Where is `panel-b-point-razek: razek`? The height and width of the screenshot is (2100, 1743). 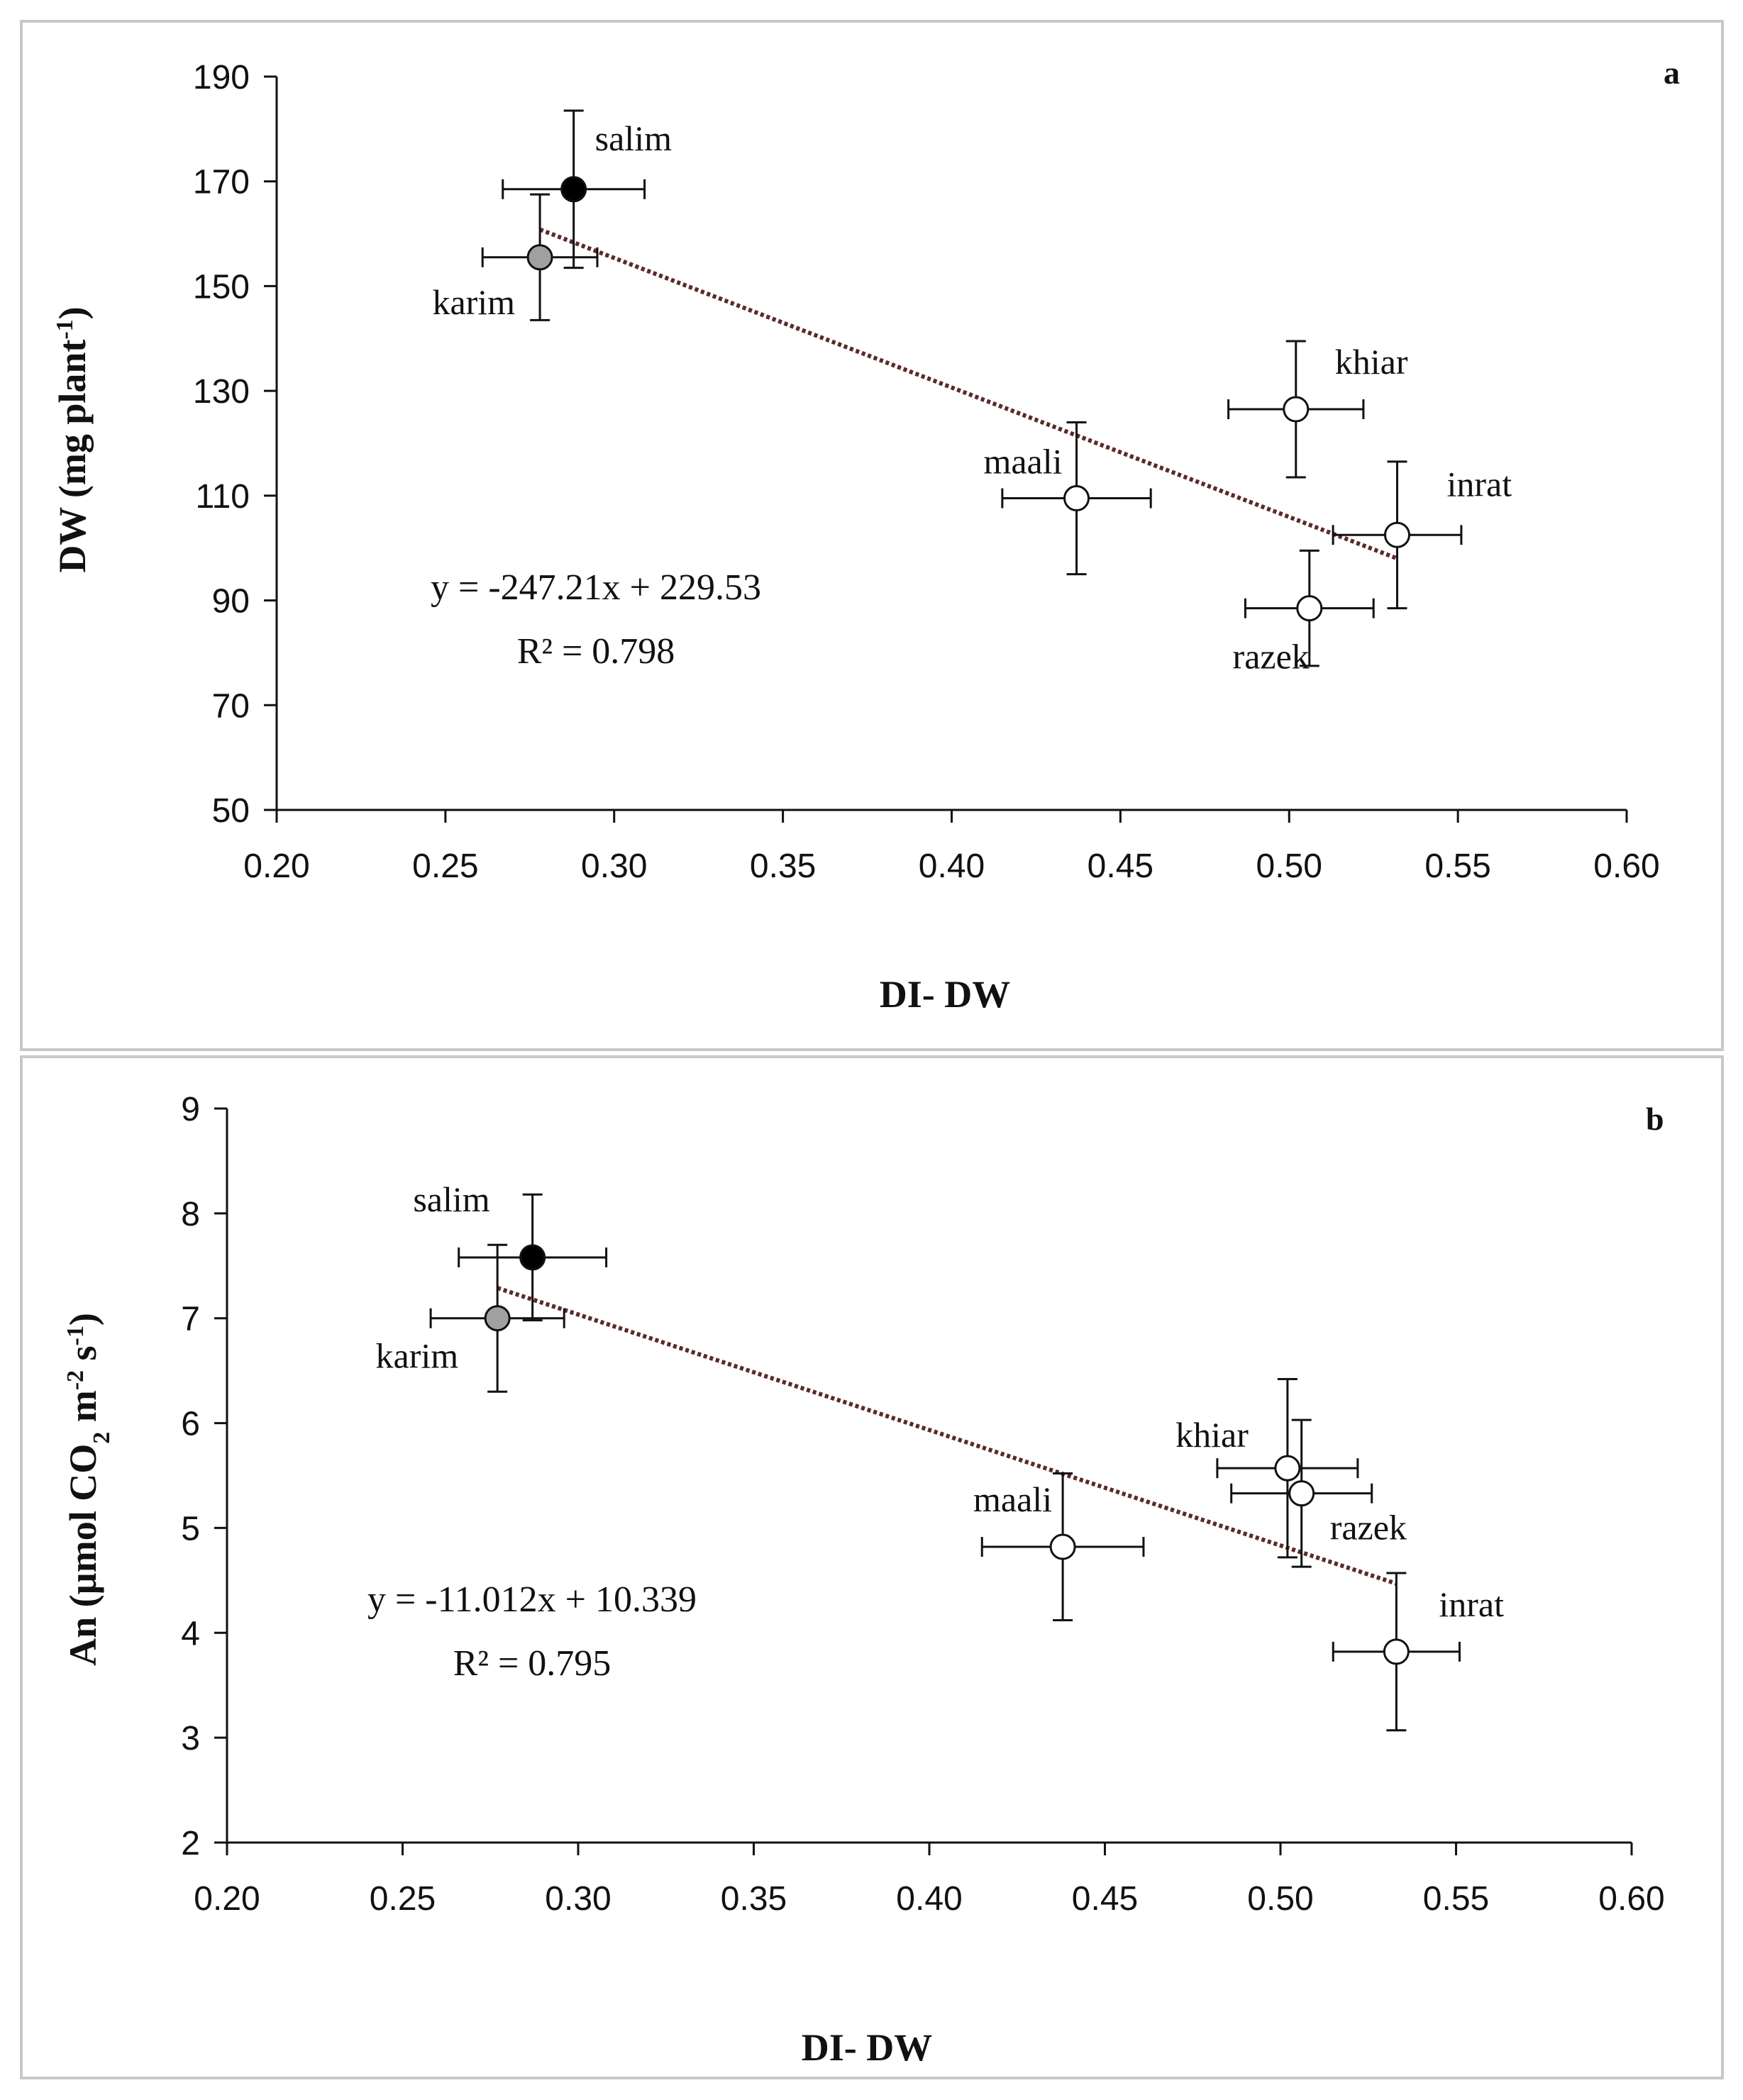
panel-b-point-razek: razek is located at coordinates (1318, 1493).